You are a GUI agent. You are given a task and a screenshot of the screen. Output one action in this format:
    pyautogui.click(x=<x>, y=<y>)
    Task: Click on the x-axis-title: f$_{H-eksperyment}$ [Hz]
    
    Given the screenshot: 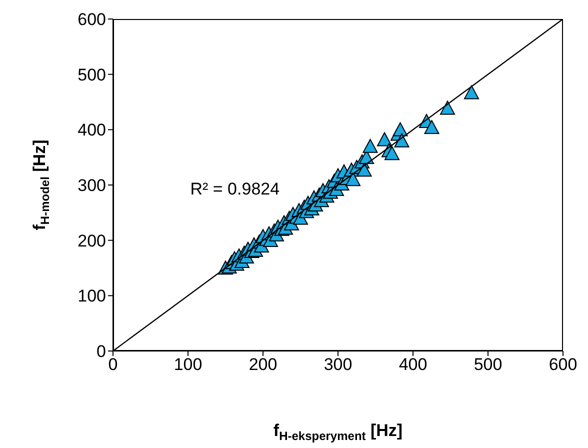 What is the action you would take?
    pyautogui.click(x=338, y=432)
    